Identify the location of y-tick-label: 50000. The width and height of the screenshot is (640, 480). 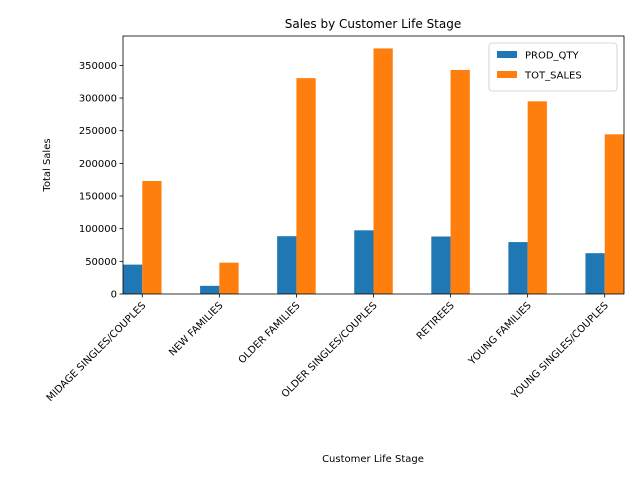
(101, 262).